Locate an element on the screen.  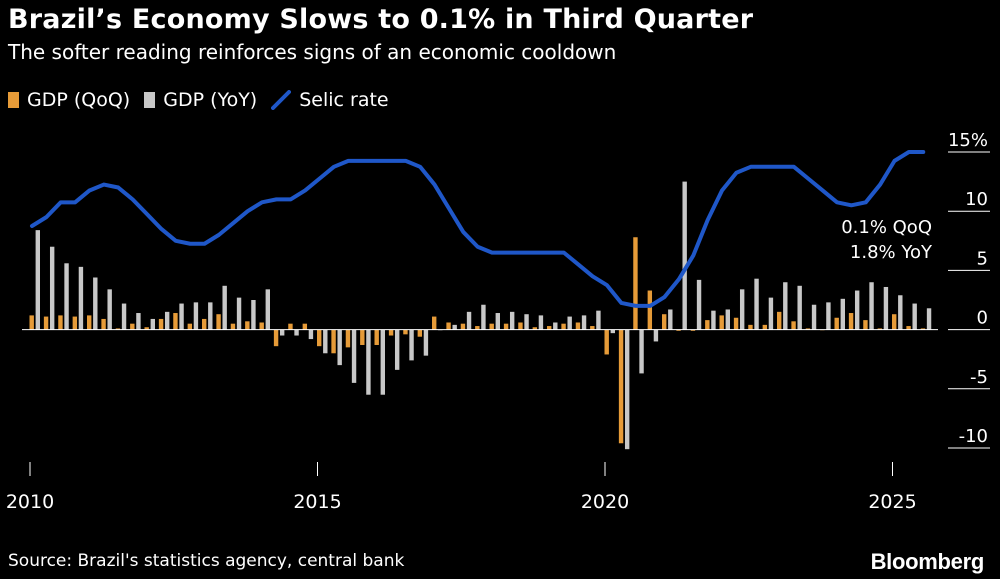
x-tick-label: 2010 is located at coordinates (30, 502).